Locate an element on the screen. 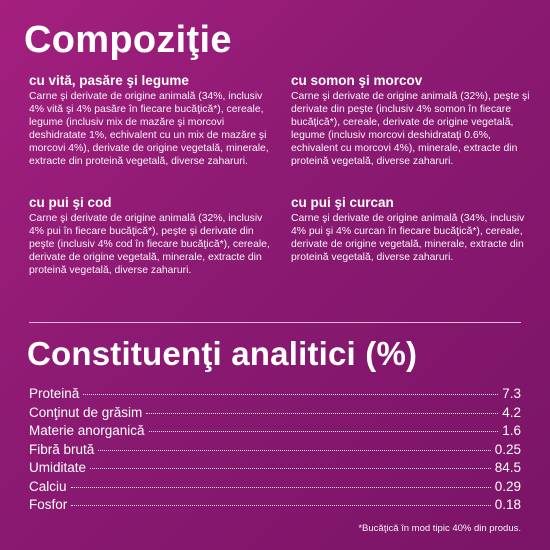 The image size is (550, 550). row-value: 1.6 is located at coordinates (511, 430).